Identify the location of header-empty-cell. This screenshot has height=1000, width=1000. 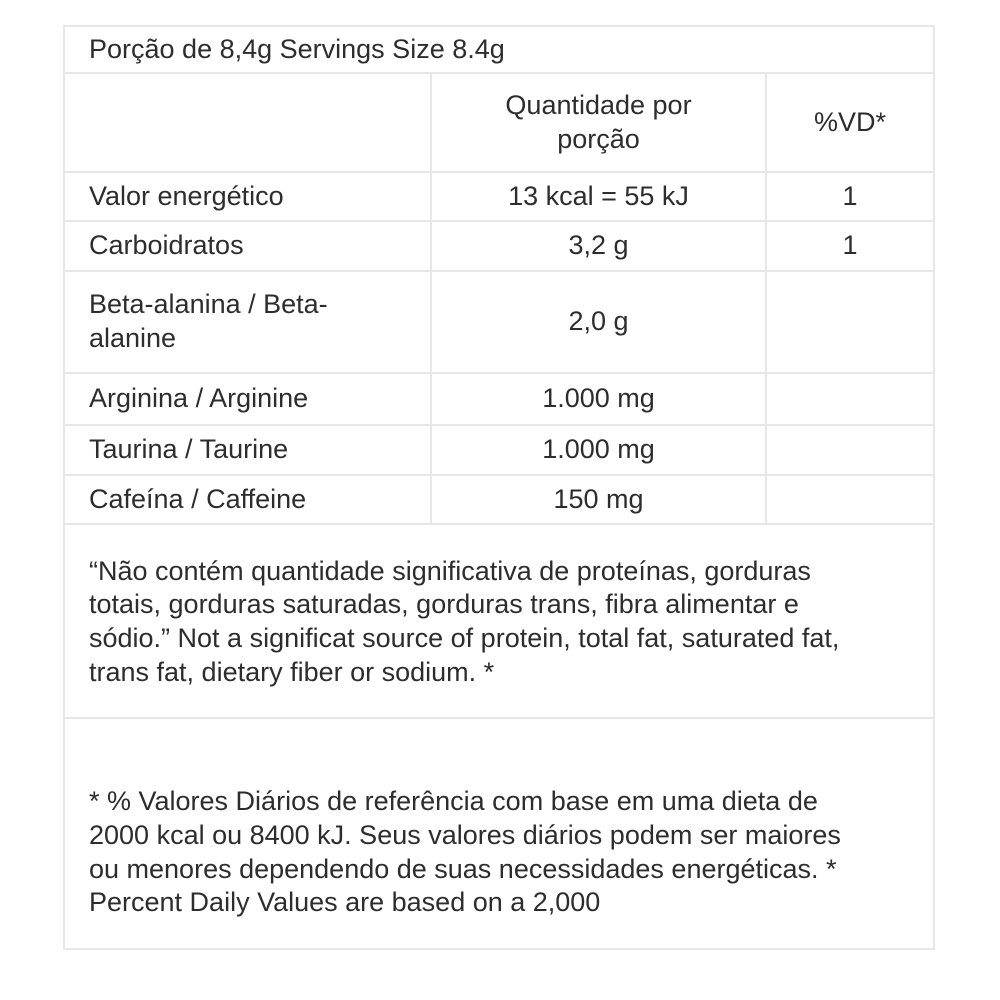
(247, 122).